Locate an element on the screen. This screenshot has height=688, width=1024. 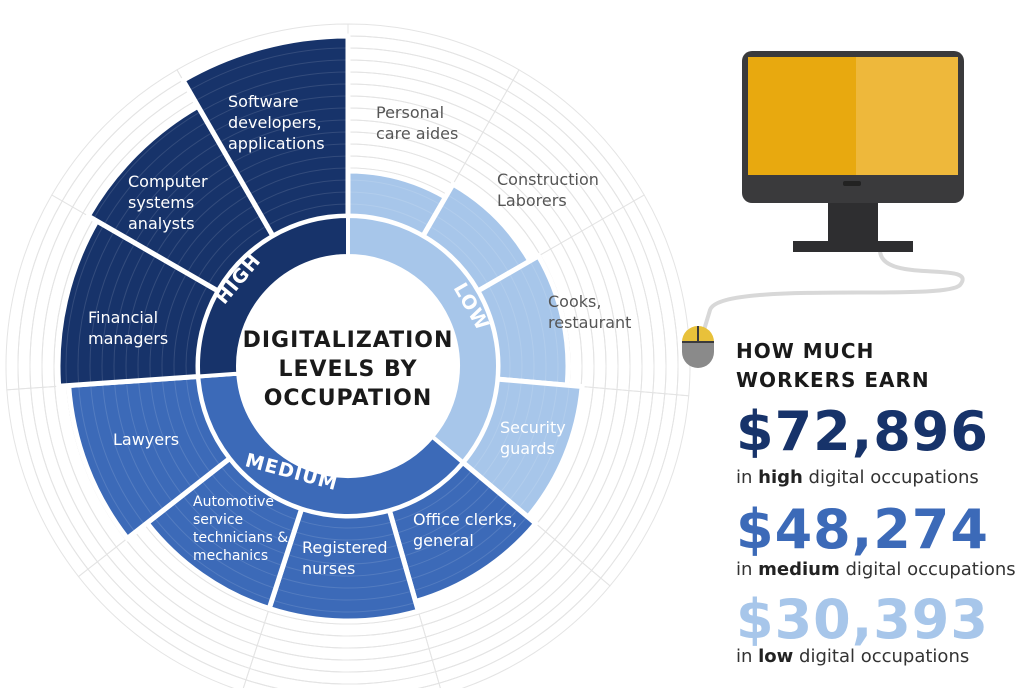
occupation-label: Software developers, applications is located at coordinates (276, 122).